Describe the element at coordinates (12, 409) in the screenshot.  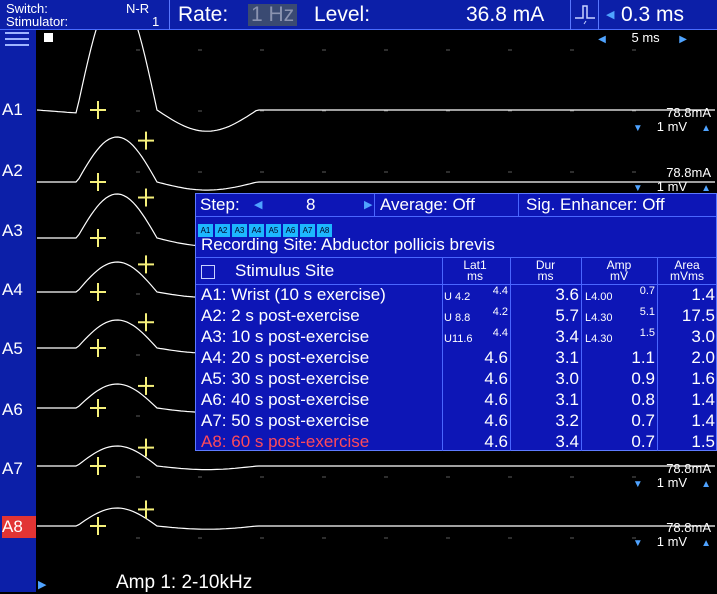
I see `channel-label-a6: A6` at that location.